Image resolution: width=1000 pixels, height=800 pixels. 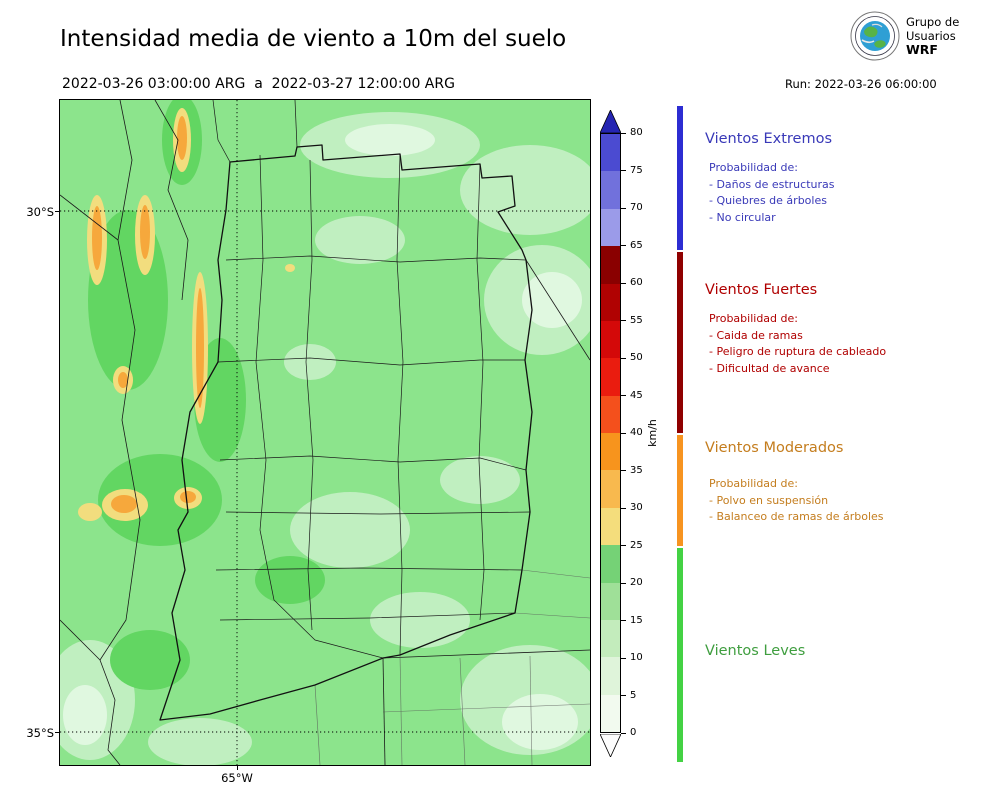 What do you see at coordinates (633, 732) in the screenshot?
I see `colorbar-tick-label: 0` at bounding box center [633, 732].